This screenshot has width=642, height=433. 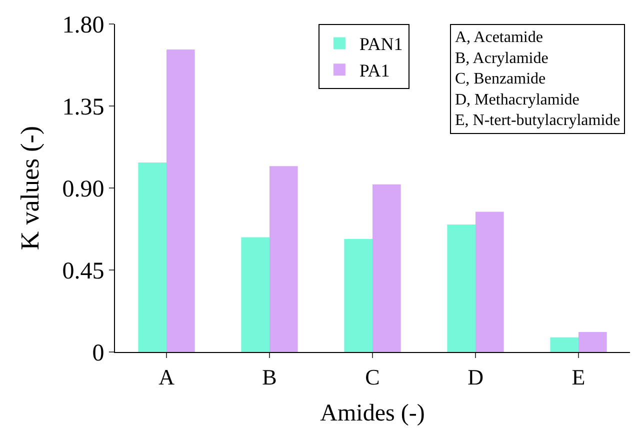 What do you see at coordinates (476, 377) in the screenshot?
I see `x-tick-label: D` at bounding box center [476, 377].